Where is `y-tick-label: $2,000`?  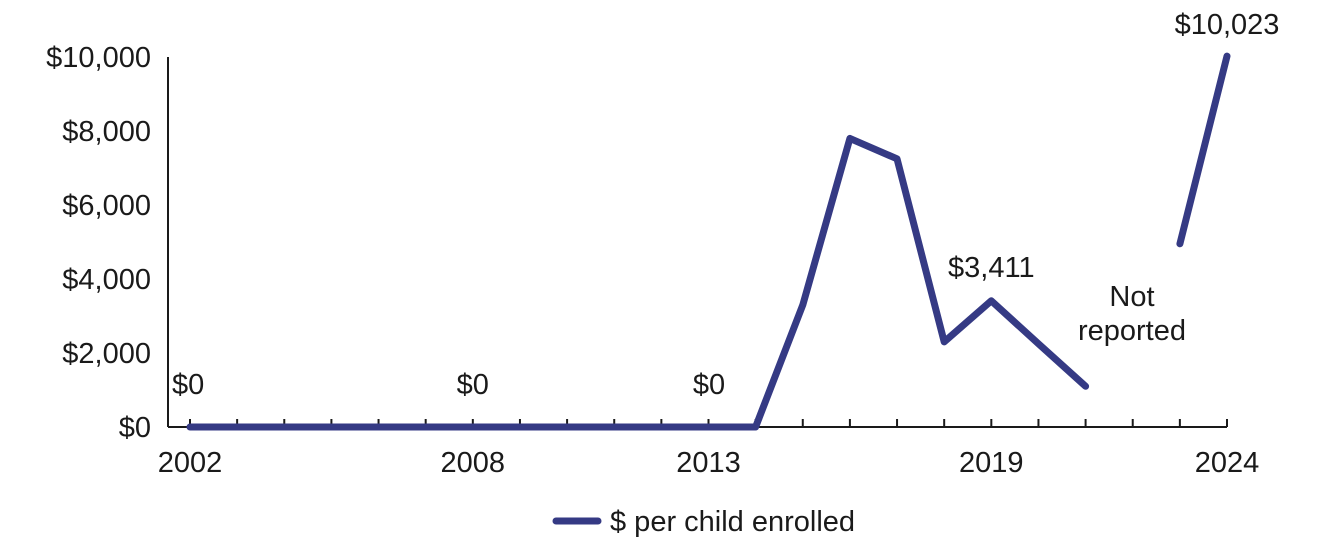 y-tick-label: $2,000 is located at coordinates (106, 354).